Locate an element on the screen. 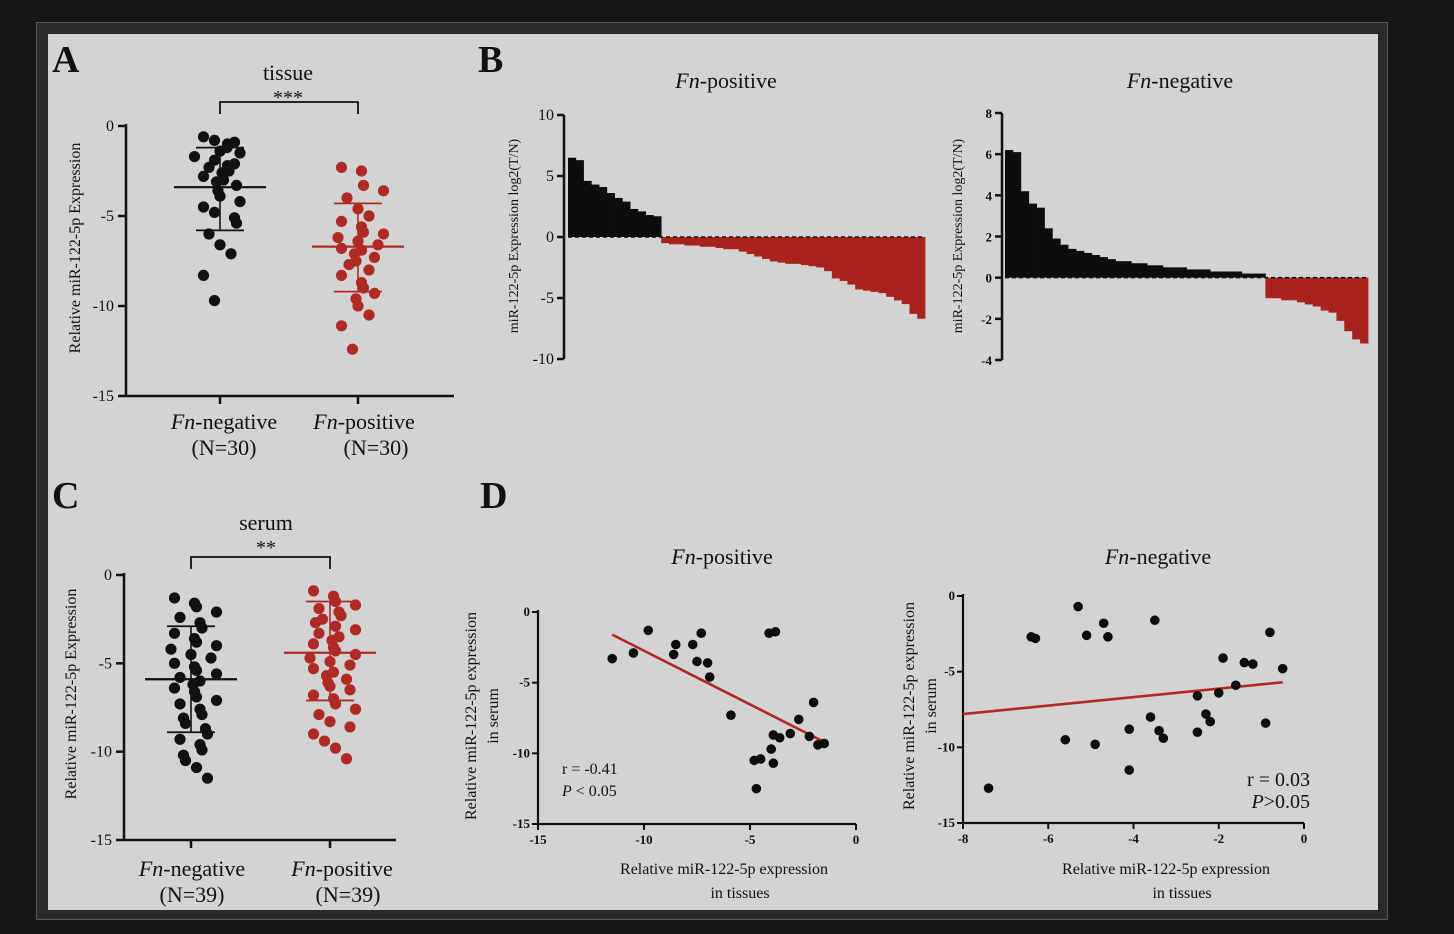  chart-b1-title: Fn-positive is located at coordinates (725, 80).